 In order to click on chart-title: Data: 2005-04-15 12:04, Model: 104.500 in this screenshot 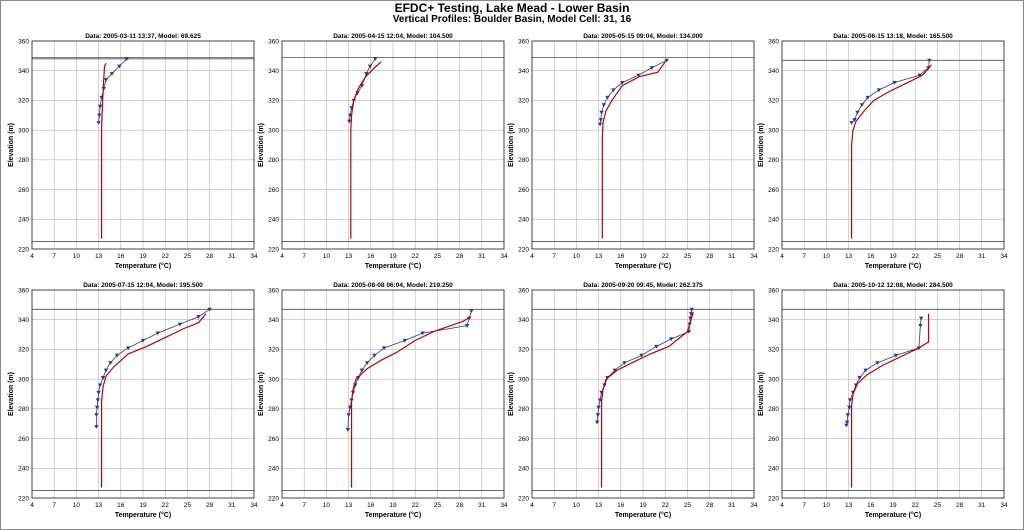, I will do `click(393, 36)`.